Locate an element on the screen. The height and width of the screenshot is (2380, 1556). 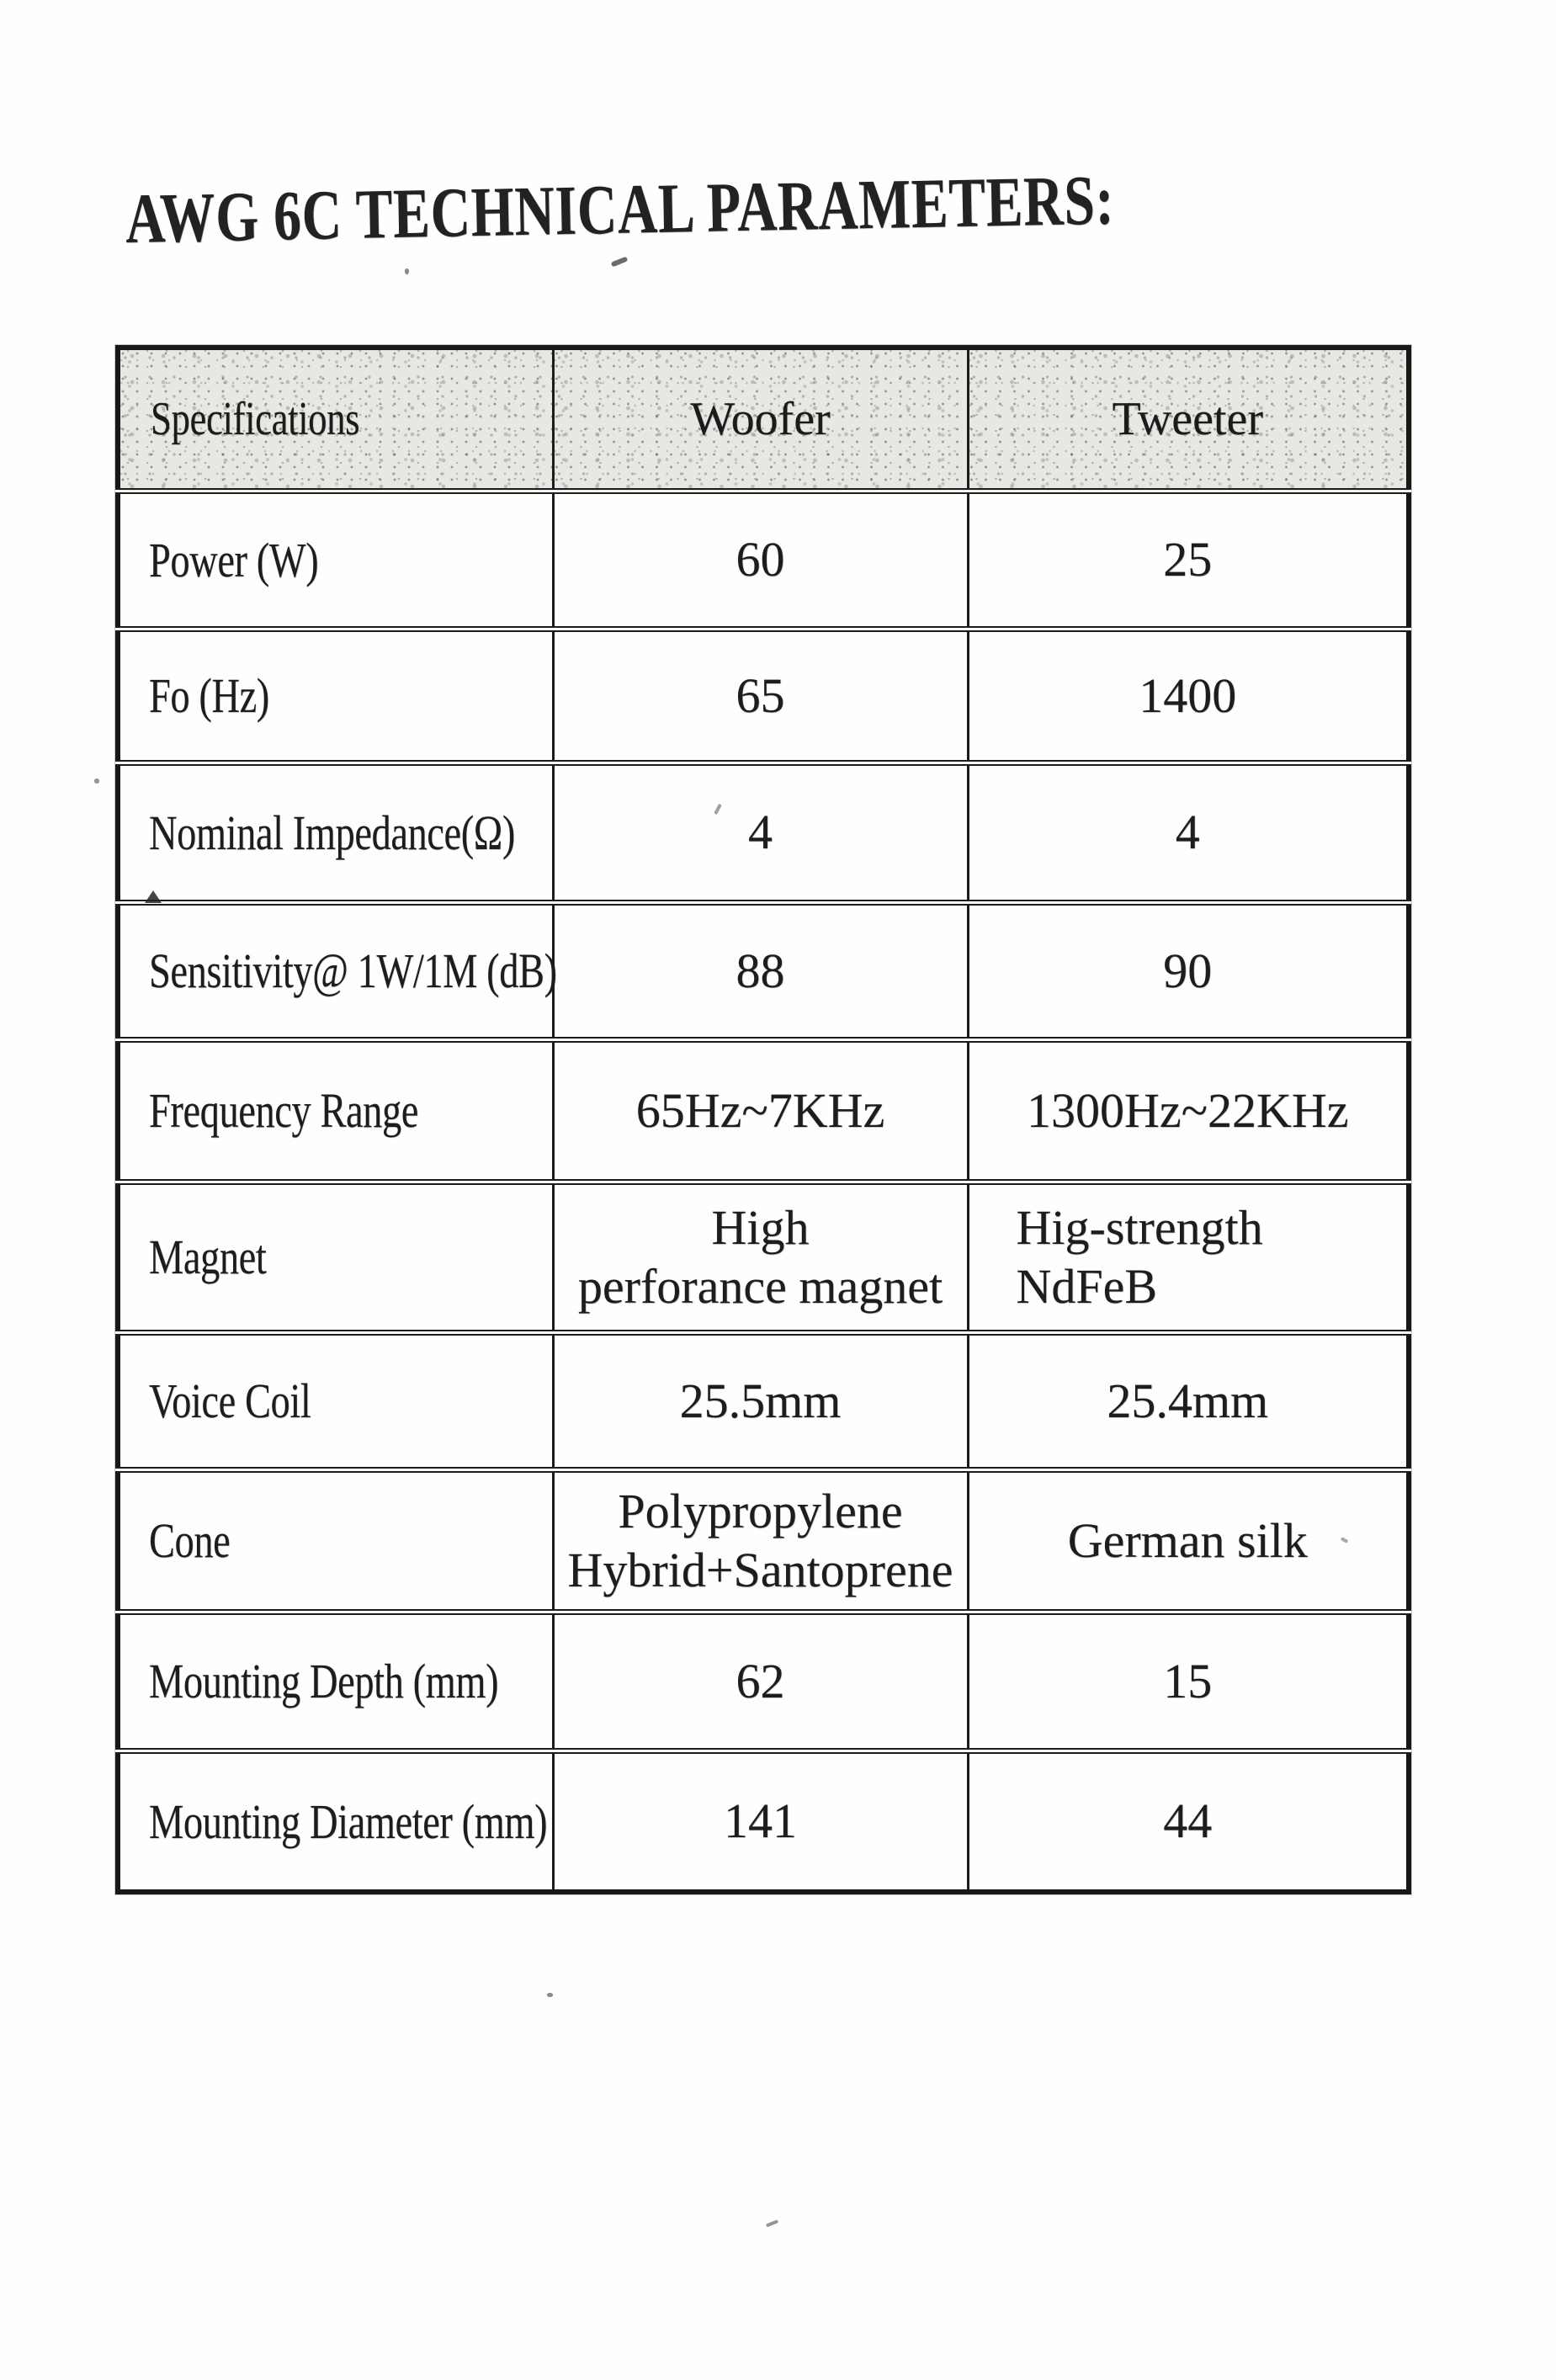
spec-label-text: Magnet is located at coordinates (208, 1257).